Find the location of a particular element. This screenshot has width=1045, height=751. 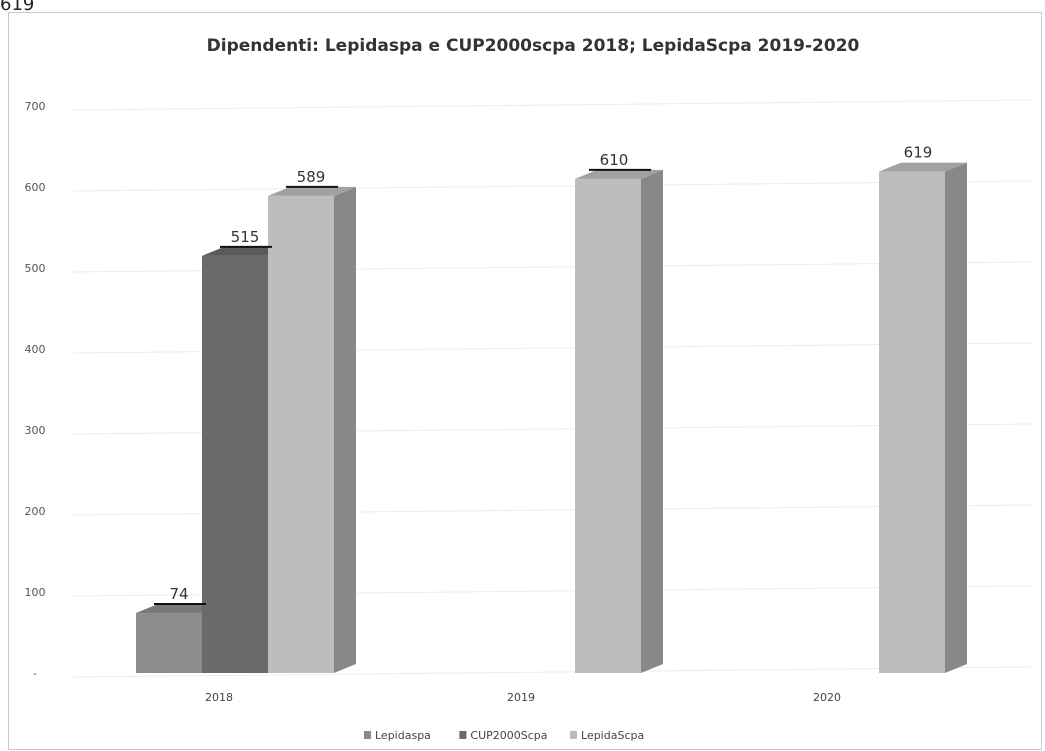

x-tick-label: 2018 is located at coordinates (219, 697).